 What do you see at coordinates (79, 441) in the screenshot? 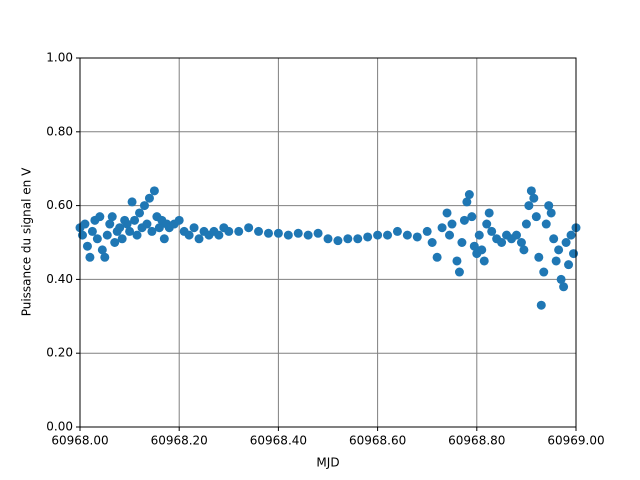
I see `x-tick-label: 60968.00` at bounding box center [79, 441].